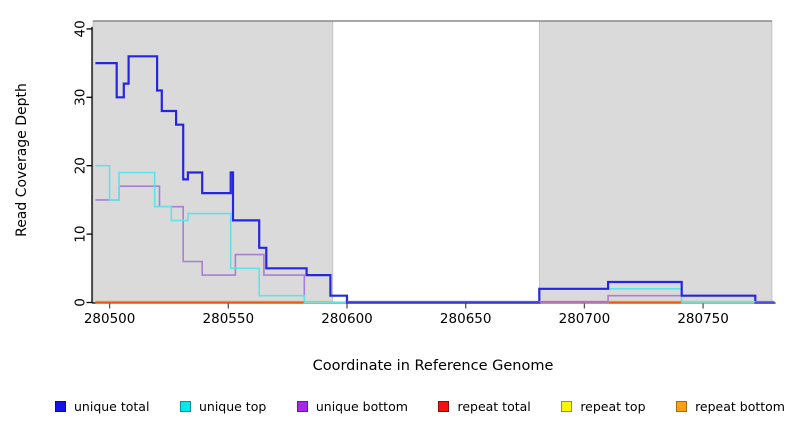 The height and width of the screenshot is (432, 792). I want to click on unique-total-swatch-icon, so click(60, 406).